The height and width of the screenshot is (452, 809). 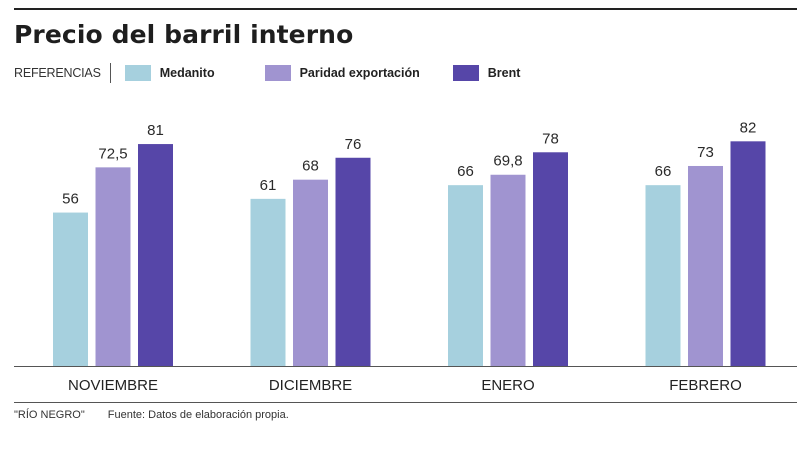 I want to click on category-label-febrero: FEBRERO, so click(x=705, y=385).